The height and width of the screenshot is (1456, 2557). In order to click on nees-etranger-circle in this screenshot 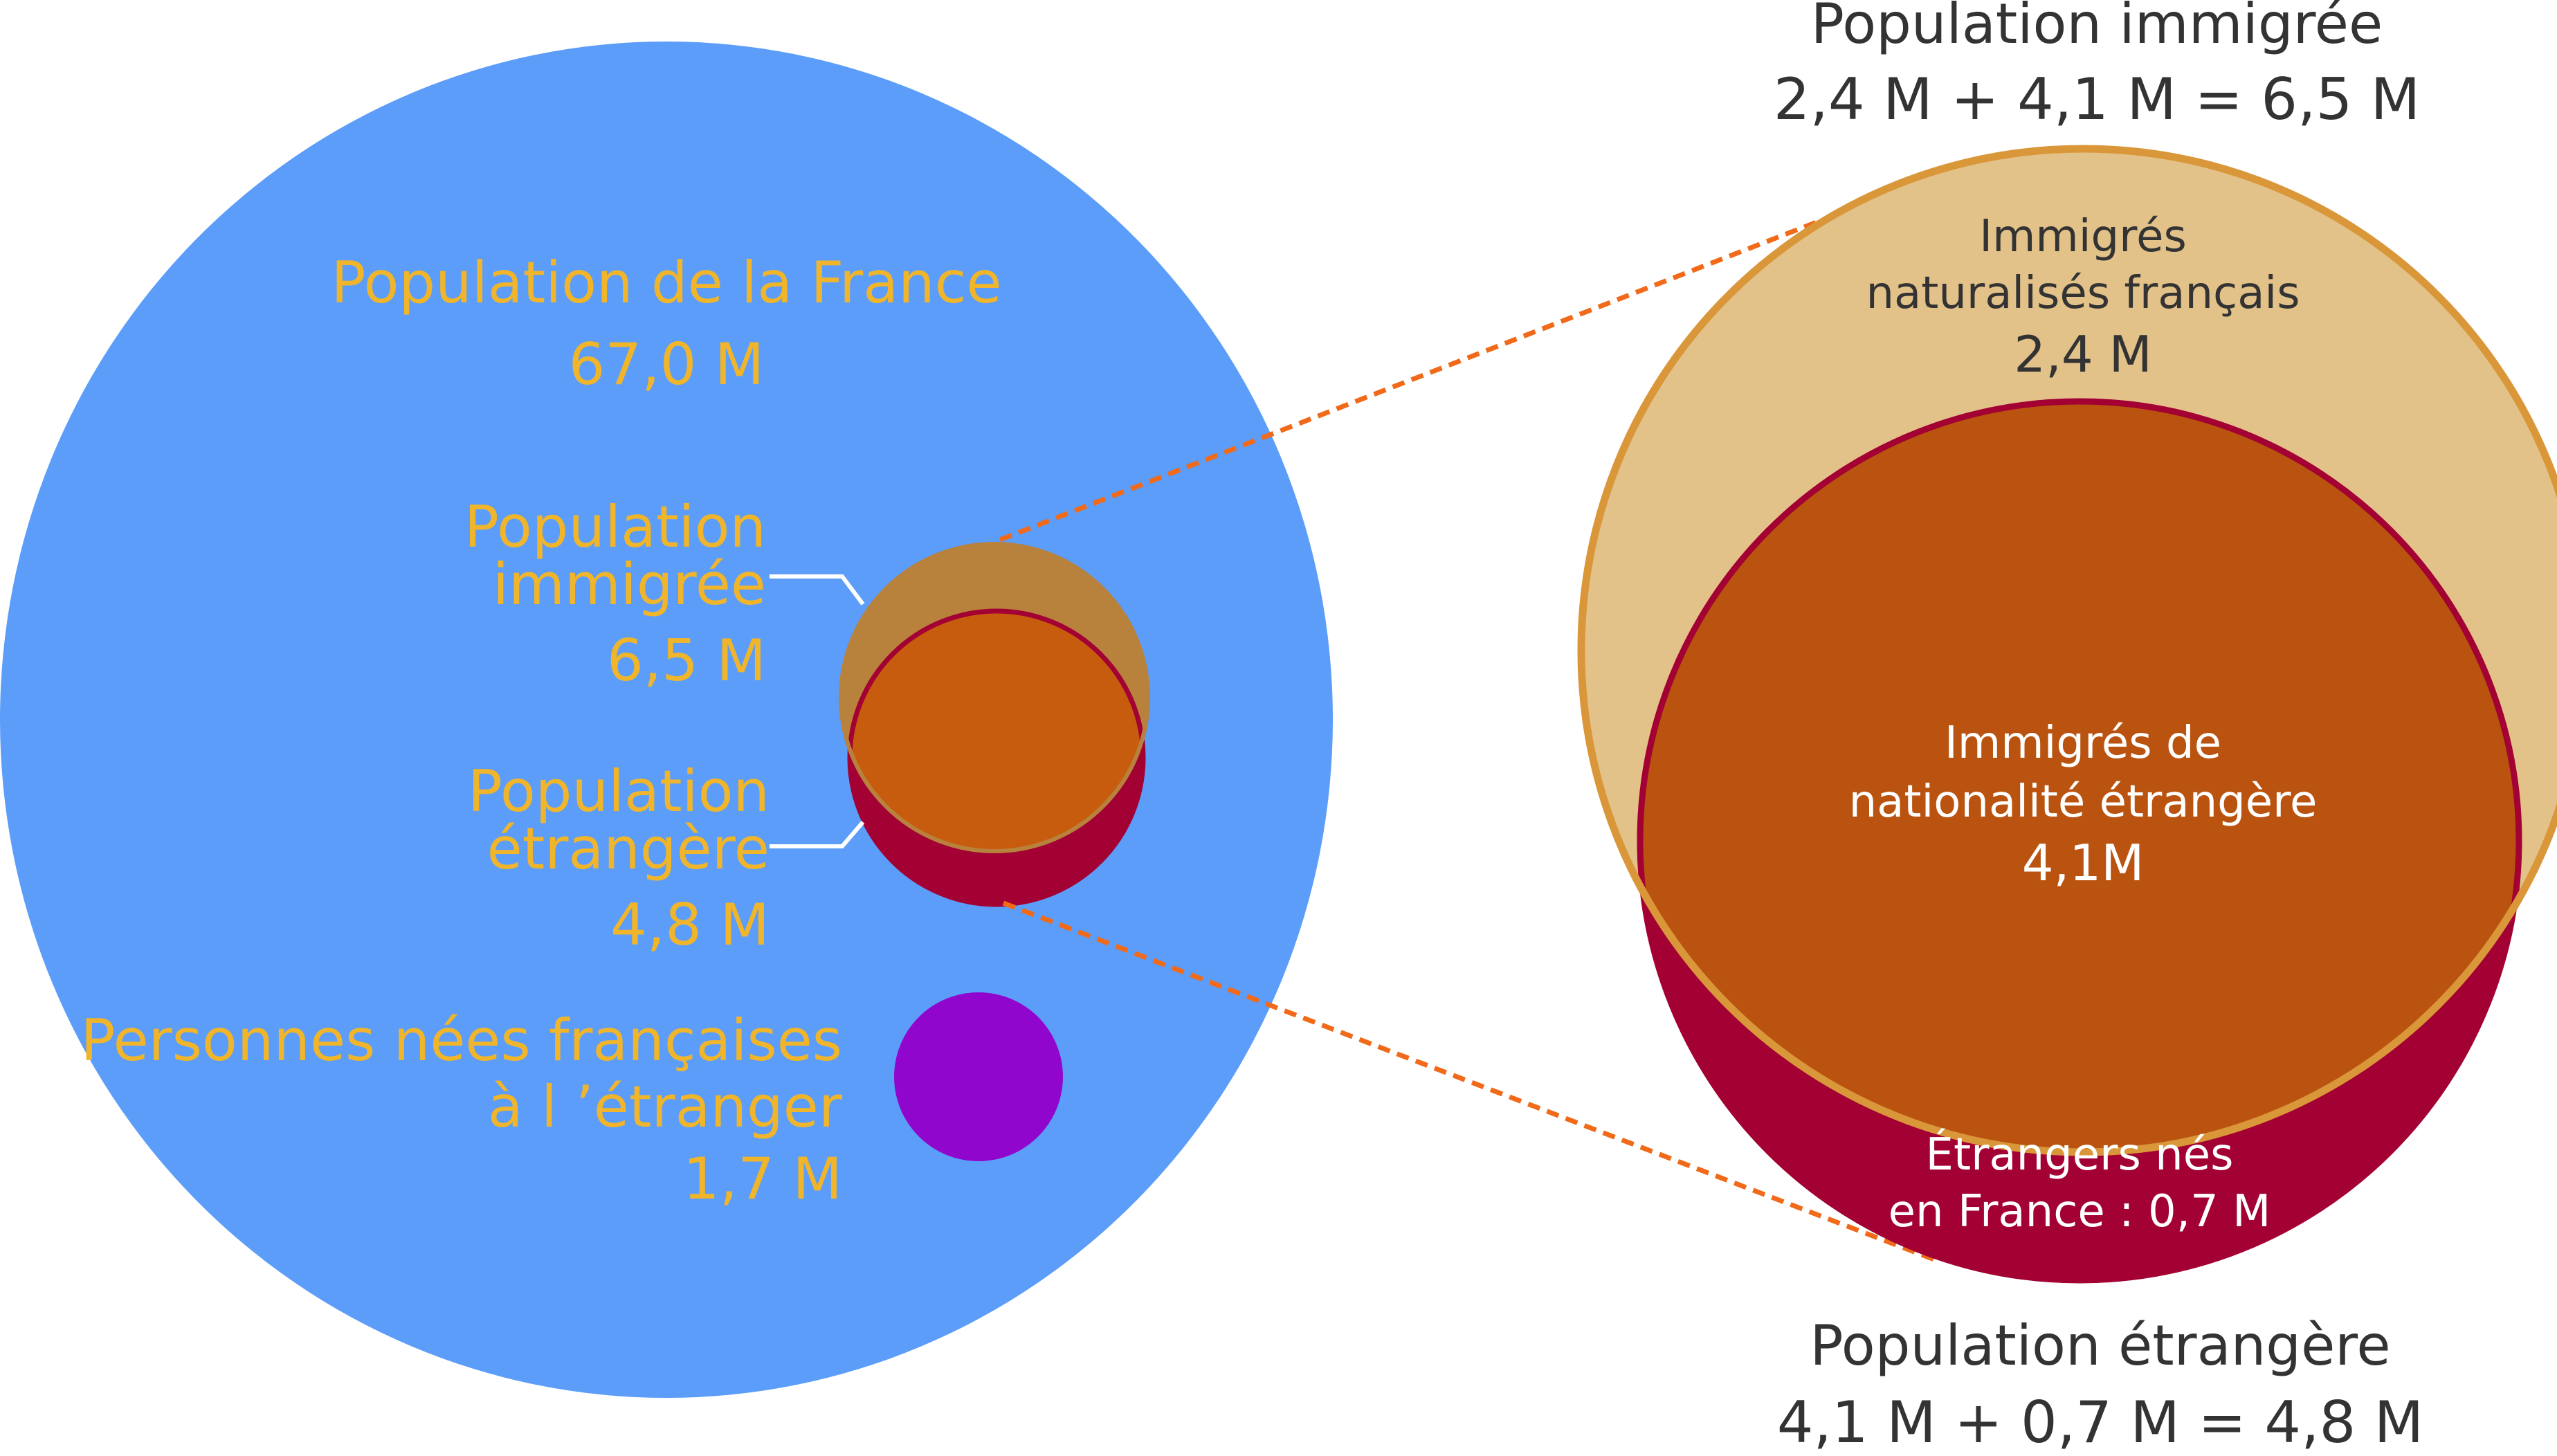, I will do `click(979, 1076)`.